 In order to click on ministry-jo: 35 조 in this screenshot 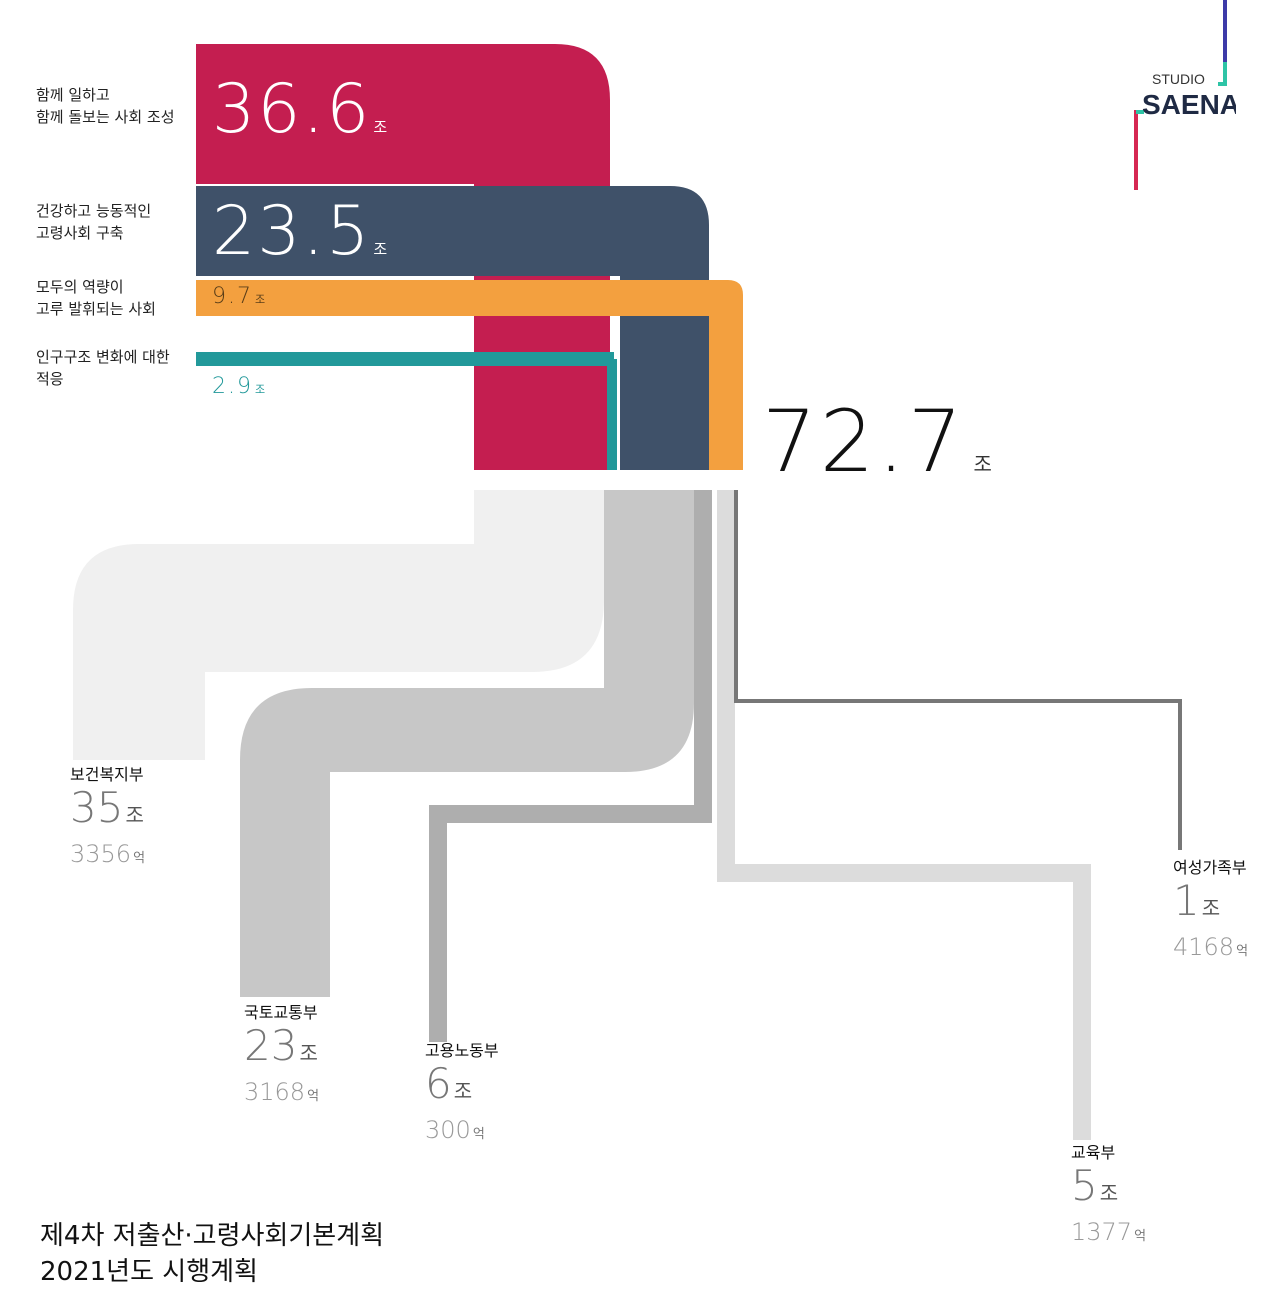, I will do `click(107, 807)`.